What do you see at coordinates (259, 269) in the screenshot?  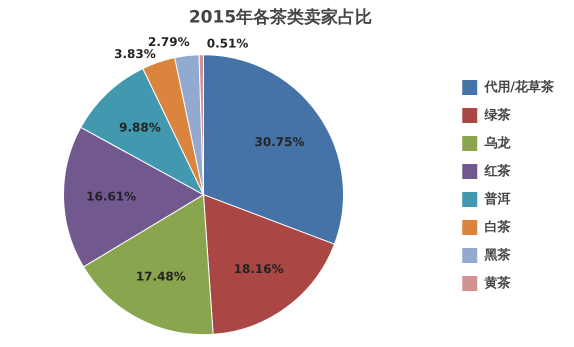 I see `data-label: 18.16%` at bounding box center [259, 269].